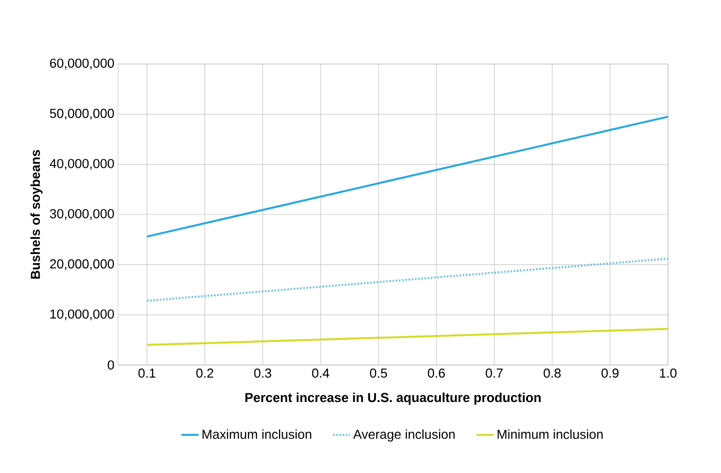 The height and width of the screenshot is (473, 721). What do you see at coordinates (82, 314) in the screenshot?
I see `y-tick-label: 10,000,000` at bounding box center [82, 314].